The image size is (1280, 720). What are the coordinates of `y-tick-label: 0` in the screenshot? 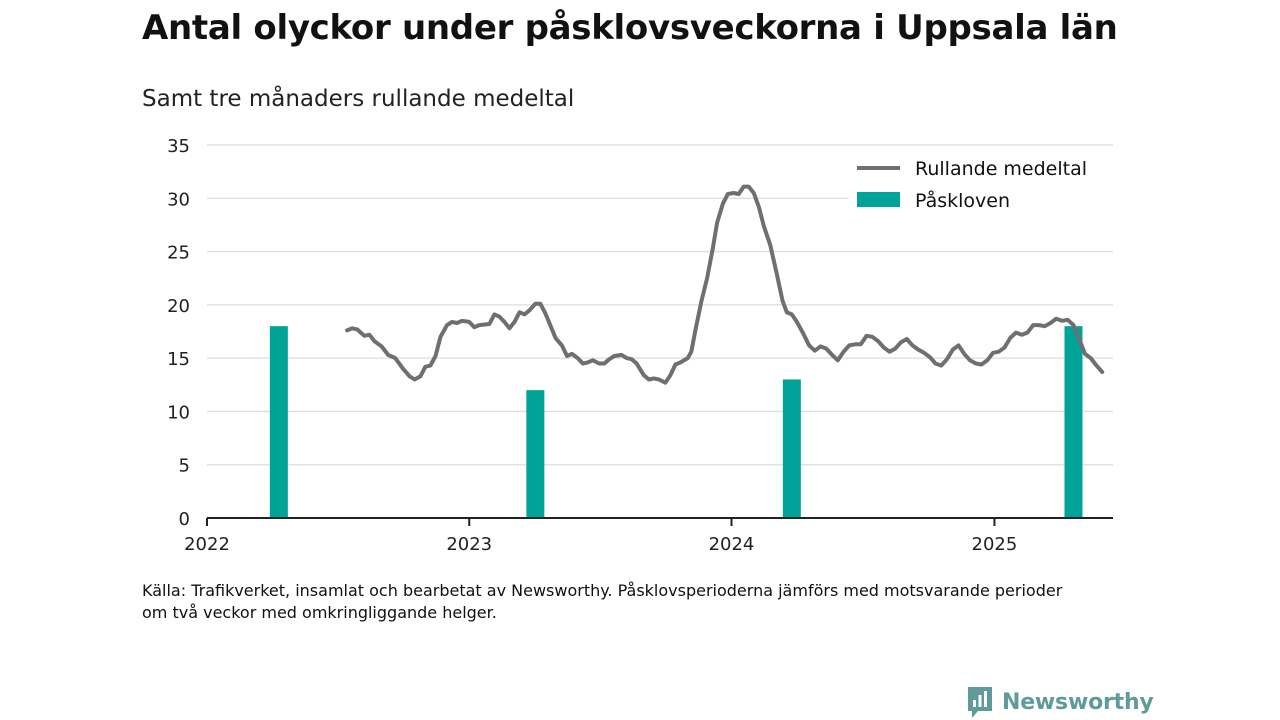 It's located at (184, 519).